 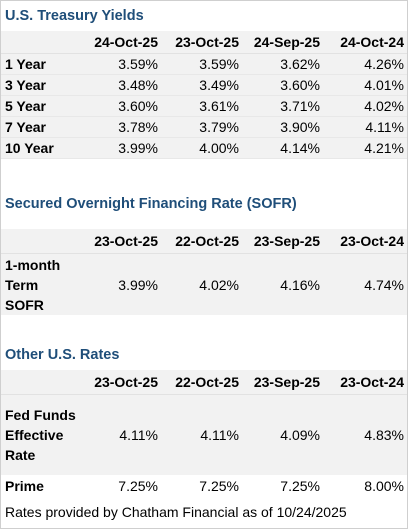 What do you see at coordinates (365, 284) in the screenshot?
I see `table-cell: 4.74%` at bounding box center [365, 284].